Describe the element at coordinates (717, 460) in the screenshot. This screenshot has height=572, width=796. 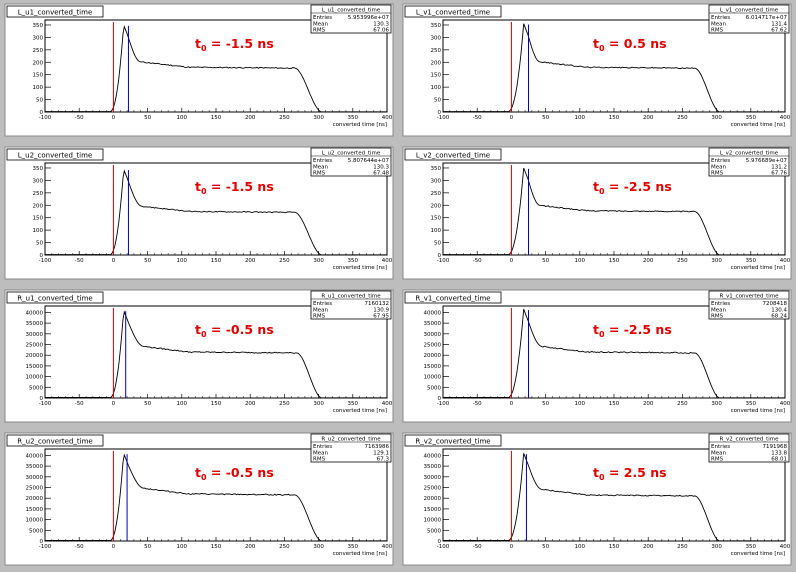
I see `stats-label-rms: RMS` at that location.